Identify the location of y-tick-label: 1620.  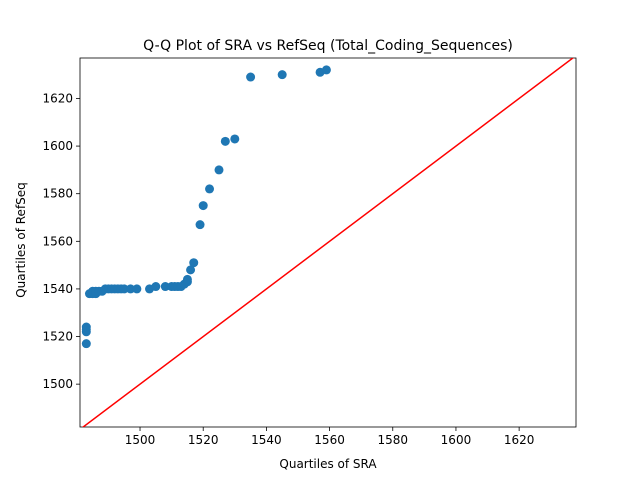
(57, 98).